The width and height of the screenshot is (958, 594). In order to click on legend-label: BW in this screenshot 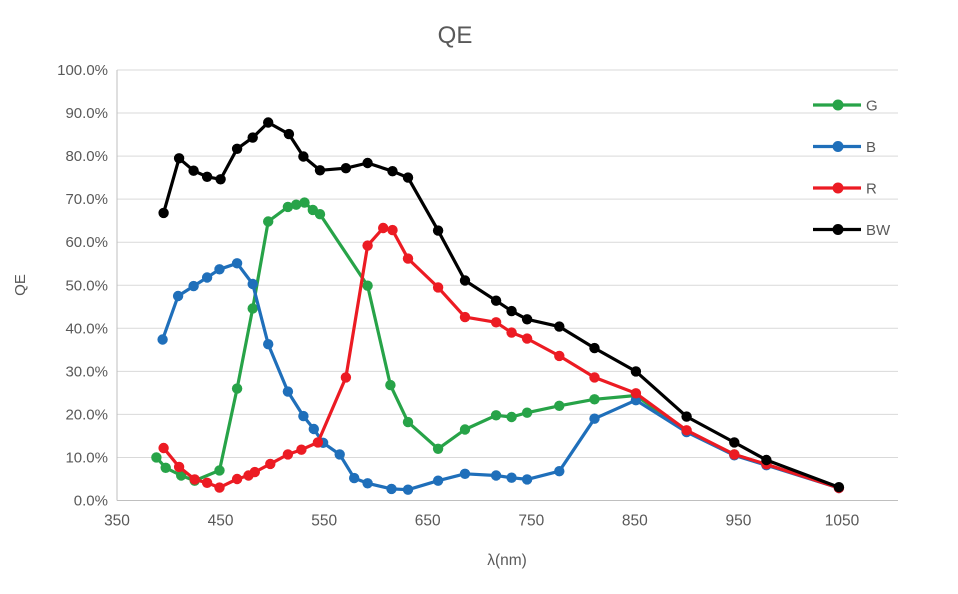, I will do `click(878, 230)`.